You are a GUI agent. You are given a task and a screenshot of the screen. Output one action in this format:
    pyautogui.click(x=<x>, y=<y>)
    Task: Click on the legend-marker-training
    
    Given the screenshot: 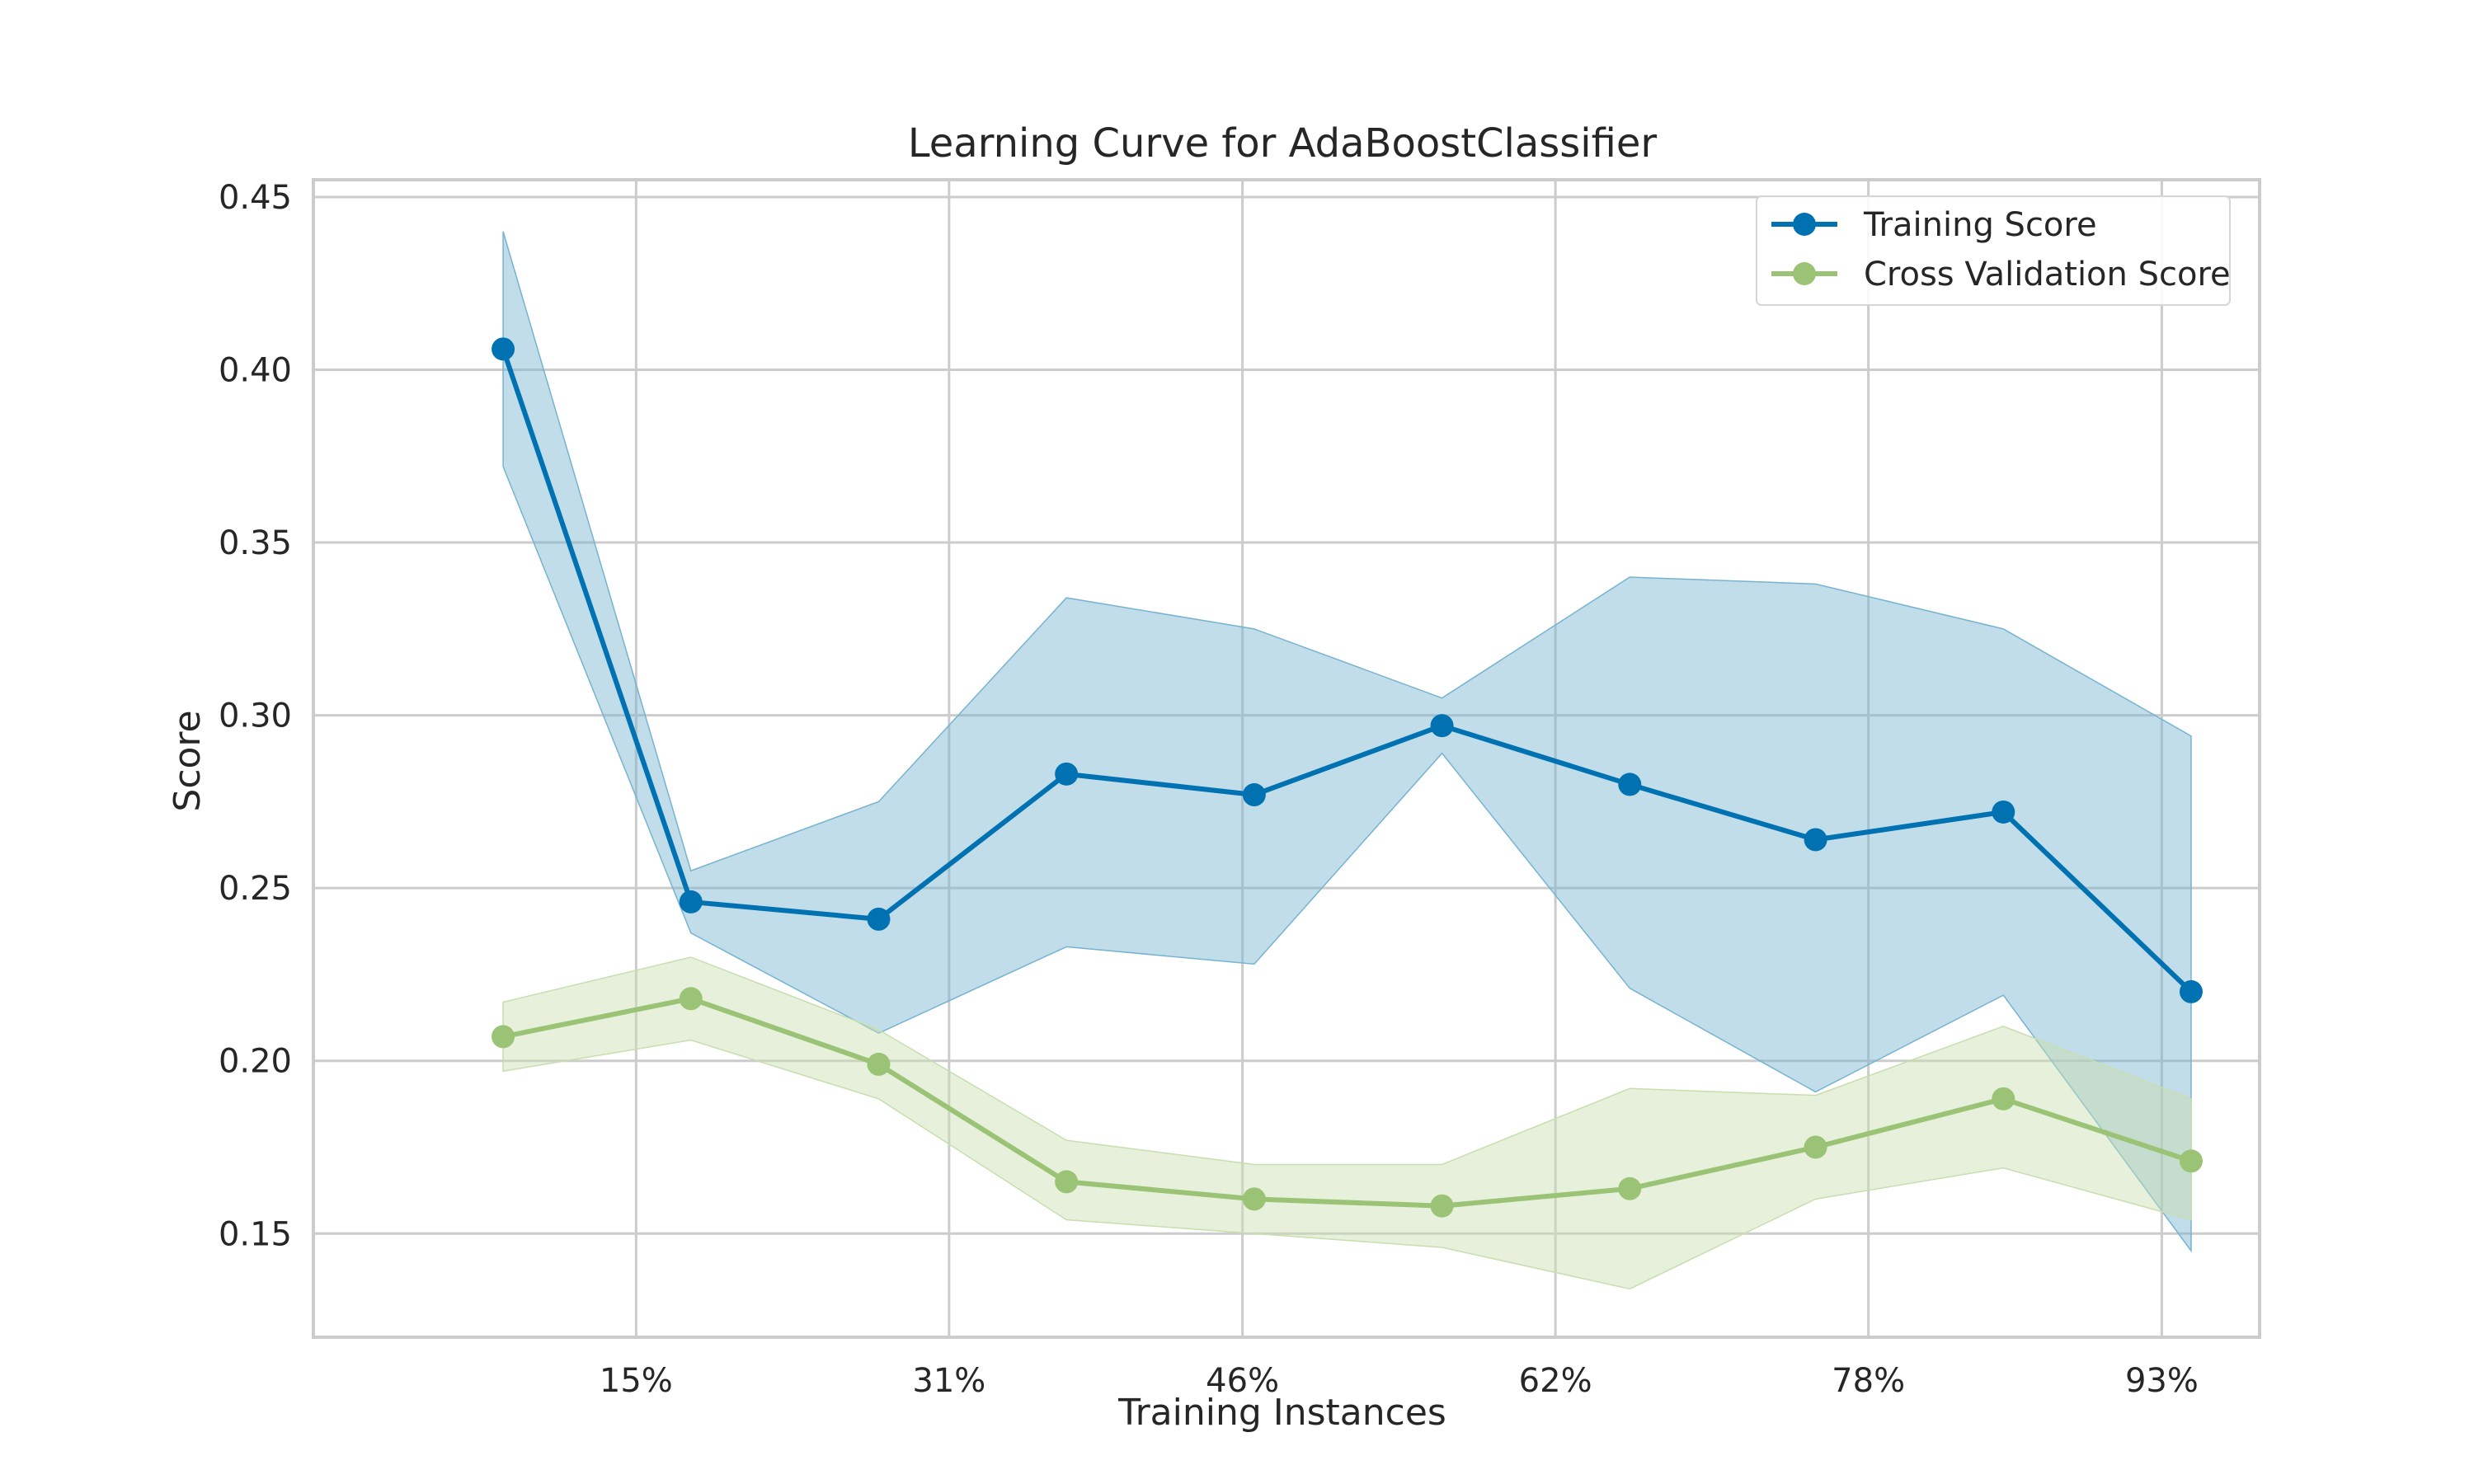 What is the action you would take?
    pyautogui.click(x=1804, y=224)
    